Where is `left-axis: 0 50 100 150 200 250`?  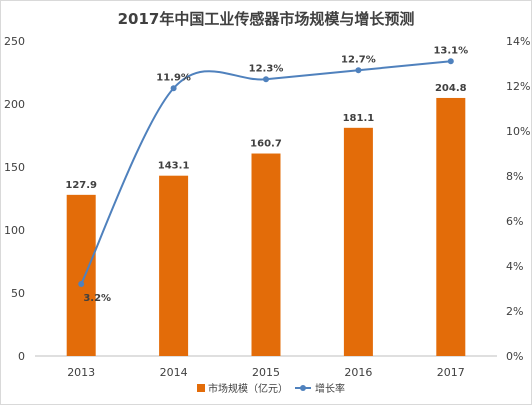 left-axis: 0 50 100 150 200 250 is located at coordinates (14, 199).